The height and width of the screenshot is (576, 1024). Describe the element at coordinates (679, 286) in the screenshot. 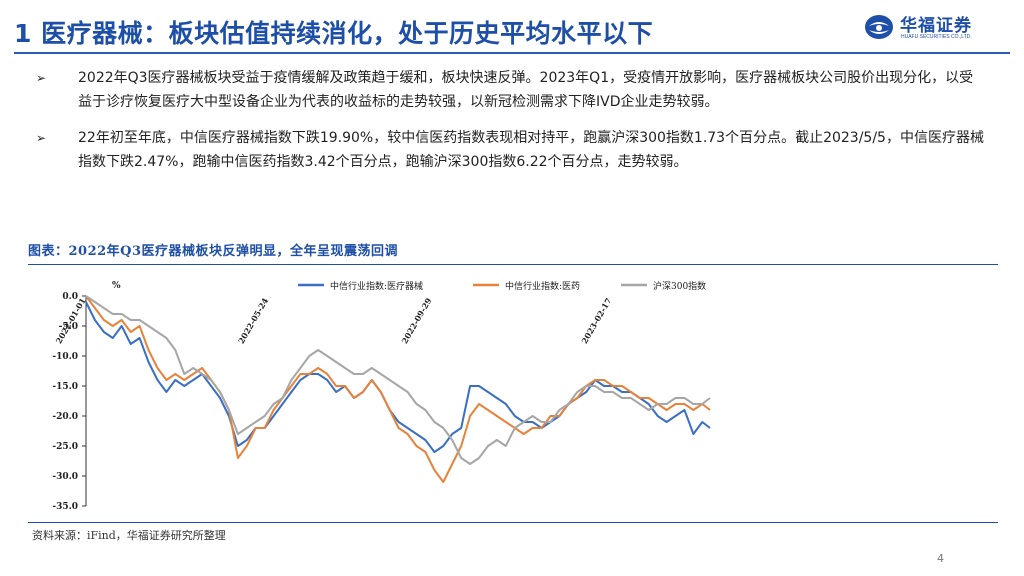

I see `legend-label: 沪深300指数` at that location.